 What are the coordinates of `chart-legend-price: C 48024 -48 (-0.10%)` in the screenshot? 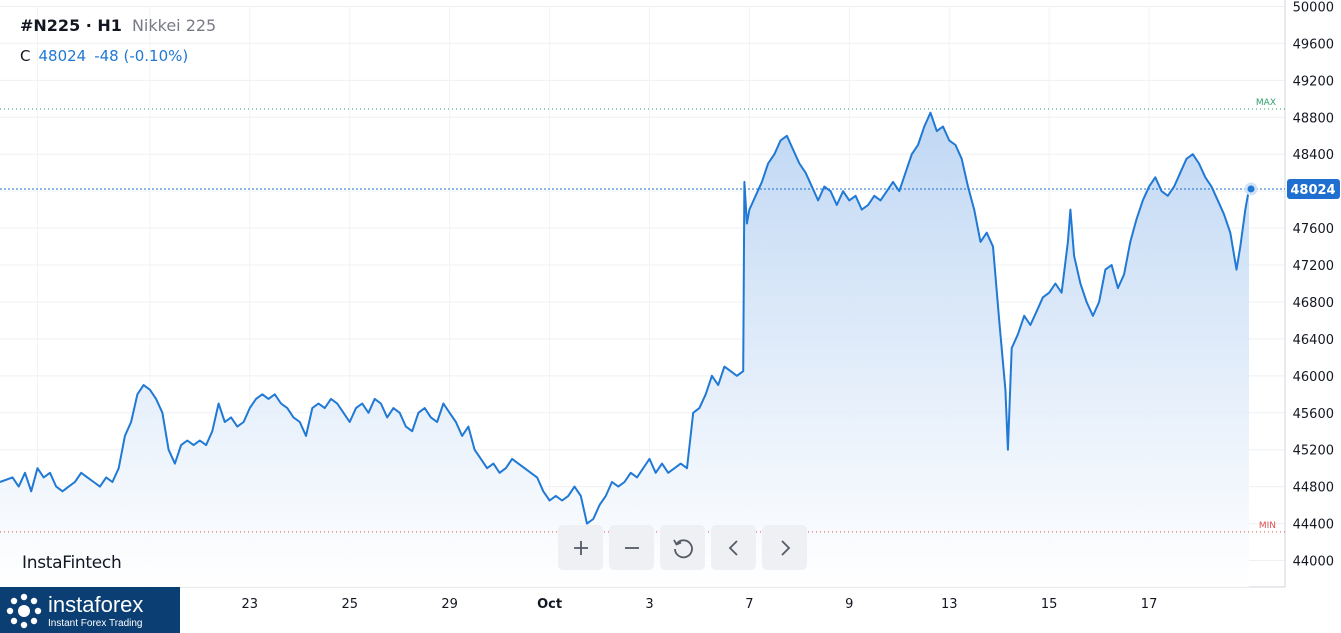 It's located at (104, 56).